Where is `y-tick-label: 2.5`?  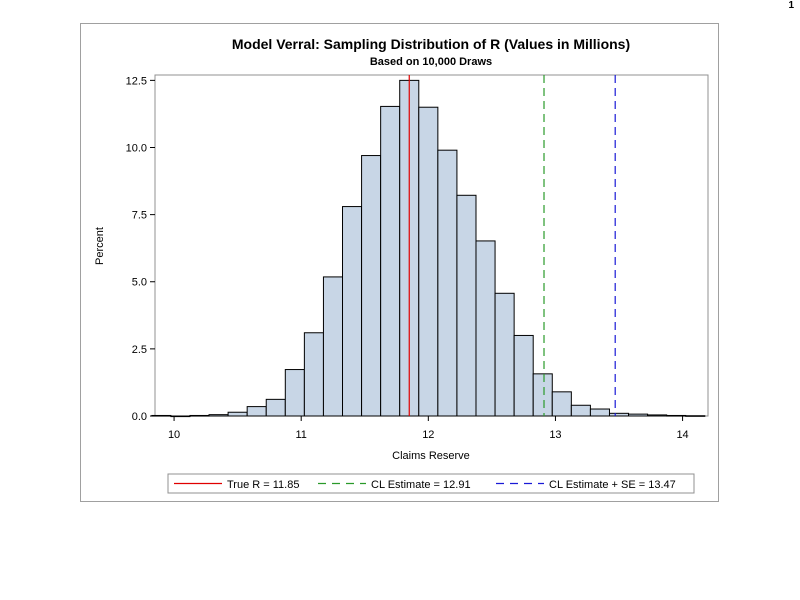 y-tick-label: 2.5 is located at coordinates (139, 350).